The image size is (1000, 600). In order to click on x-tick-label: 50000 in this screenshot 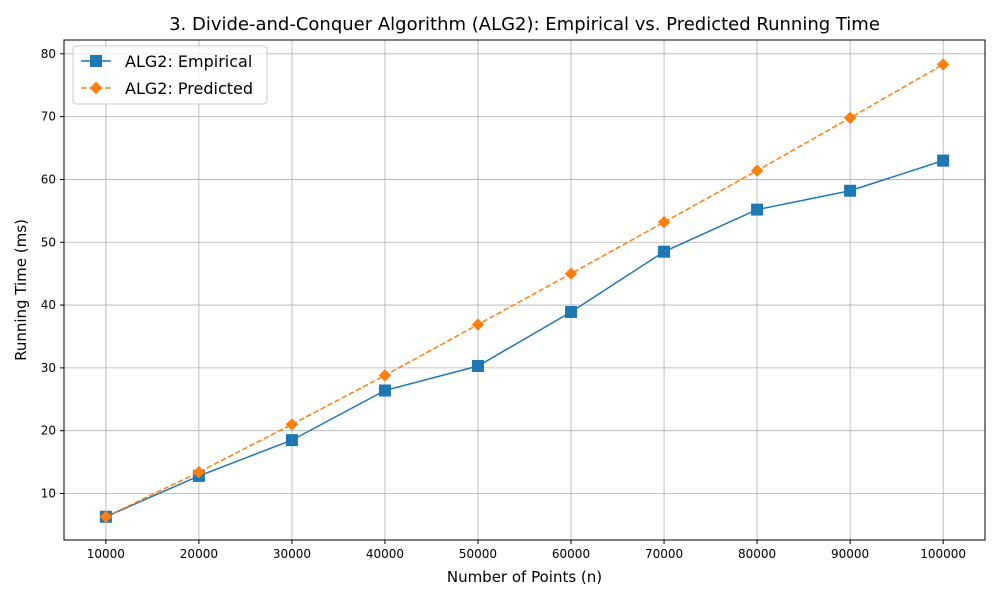, I will do `click(478, 554)`.